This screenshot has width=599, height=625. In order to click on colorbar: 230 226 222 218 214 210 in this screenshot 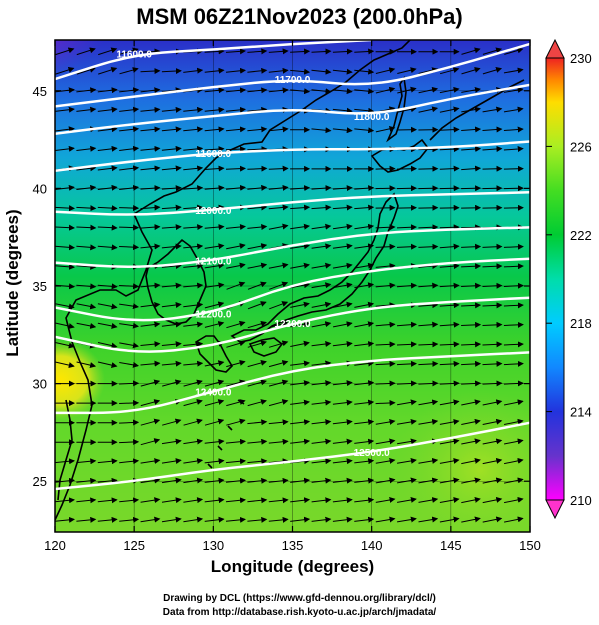, I will do `click(568, 279)`.